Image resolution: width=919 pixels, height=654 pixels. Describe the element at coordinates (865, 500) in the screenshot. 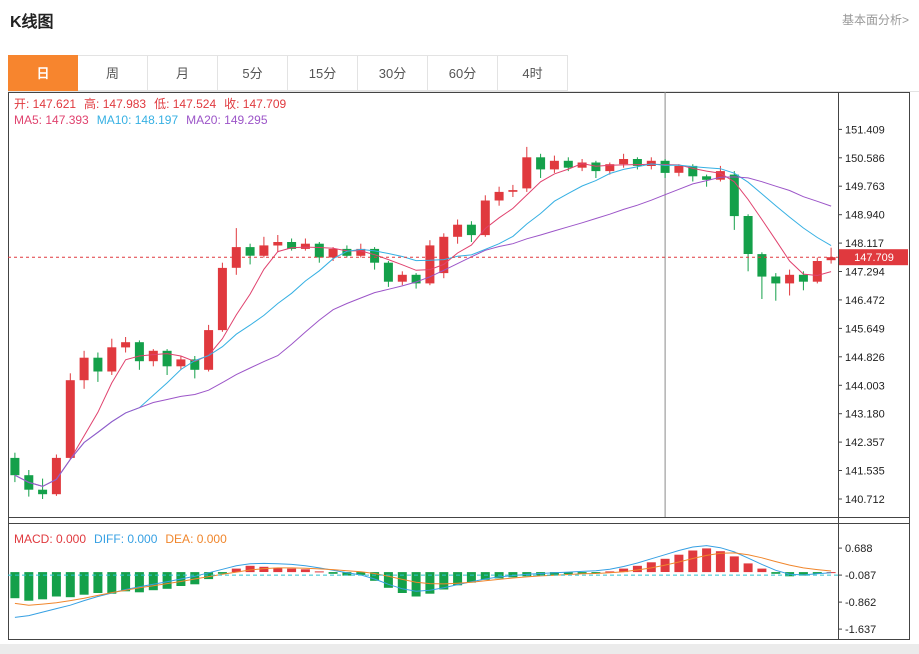

I see `svg-text: 140.712` at that location.